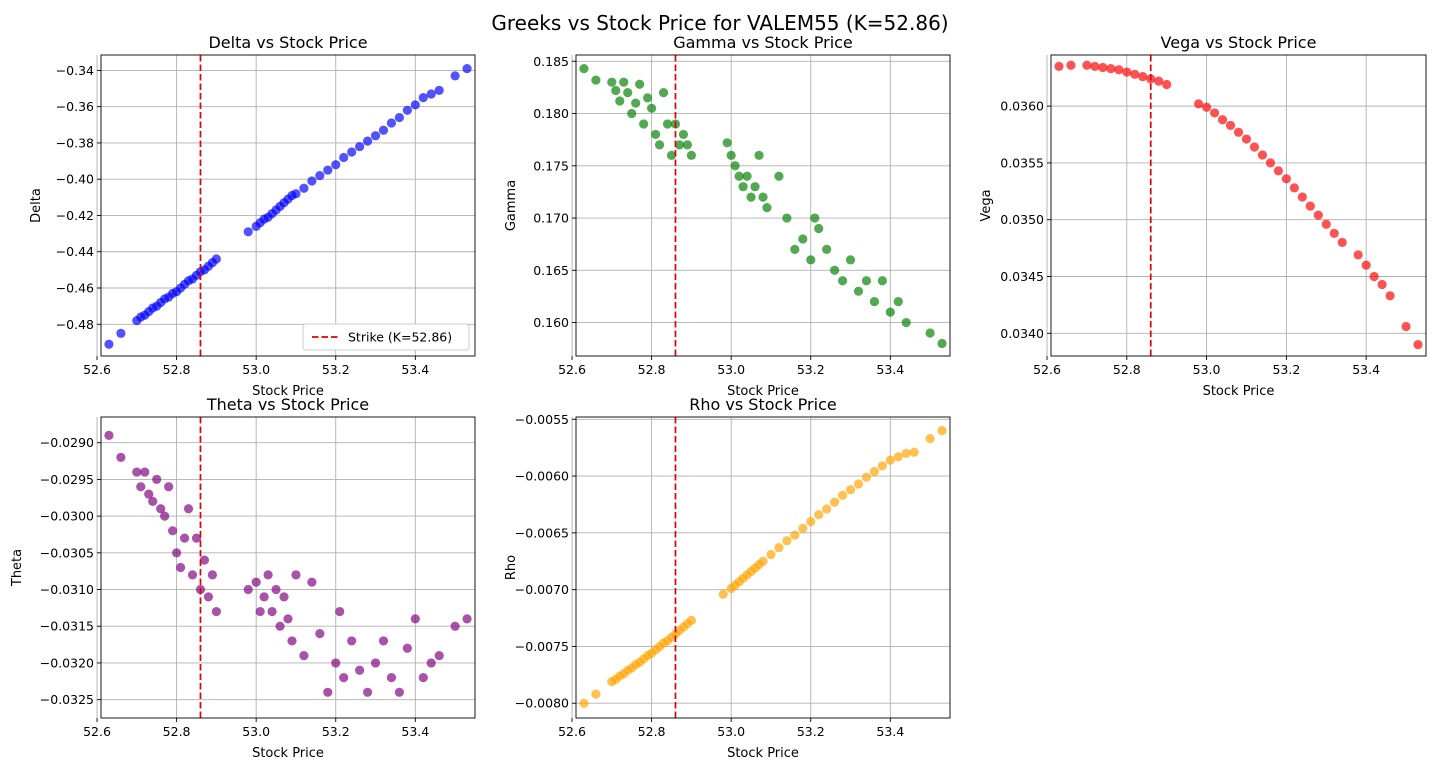 This screenshot has width=1440, height=762. Describe the element at coordinates (336, 369) in the screenshot. I see `delta-x-tick-label: 53.2` at that location.